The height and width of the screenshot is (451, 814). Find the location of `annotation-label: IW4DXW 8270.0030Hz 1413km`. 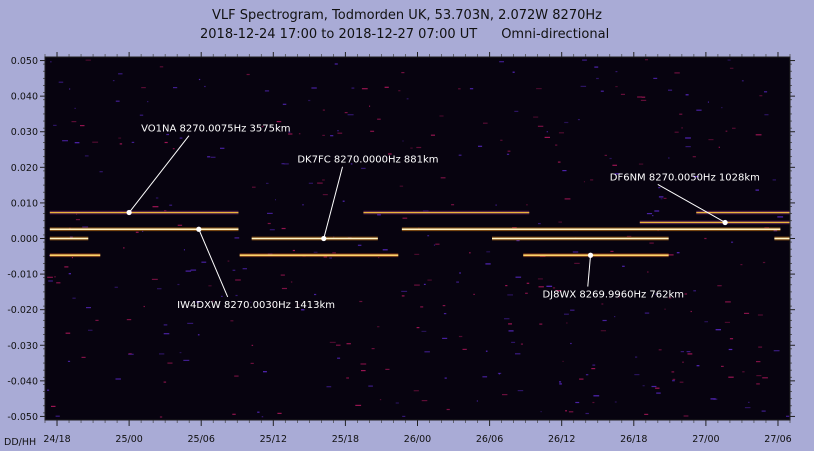

annotation-label: IW4DXW 8270.0030Hz 1413km is located at coordinates (256, 305).